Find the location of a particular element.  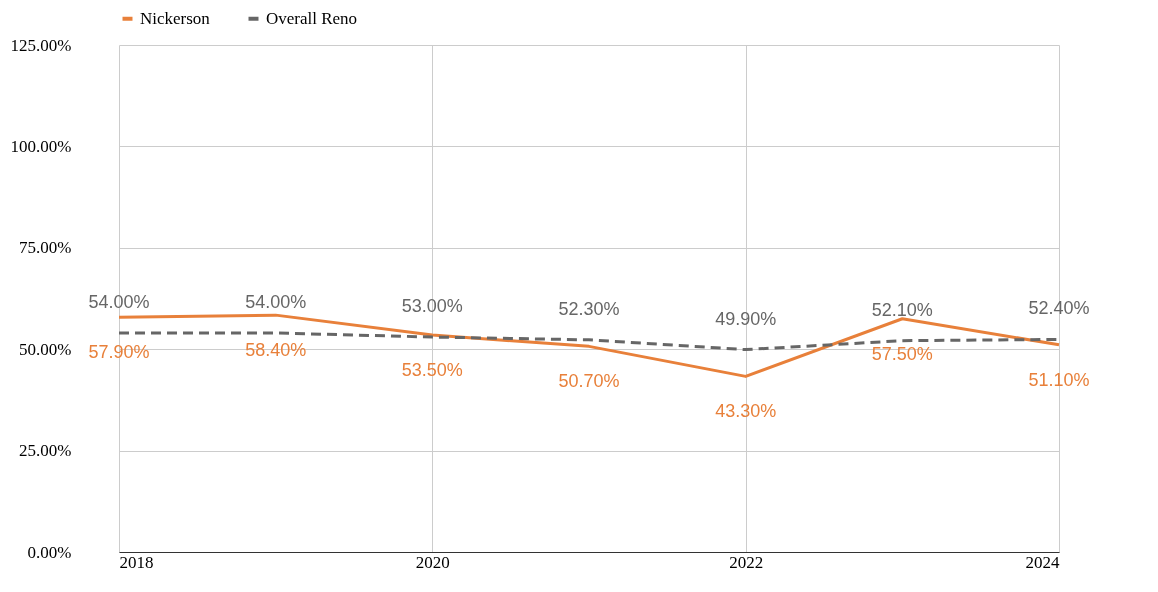

data-label: 43.30% is located at coordinates (746, 411).